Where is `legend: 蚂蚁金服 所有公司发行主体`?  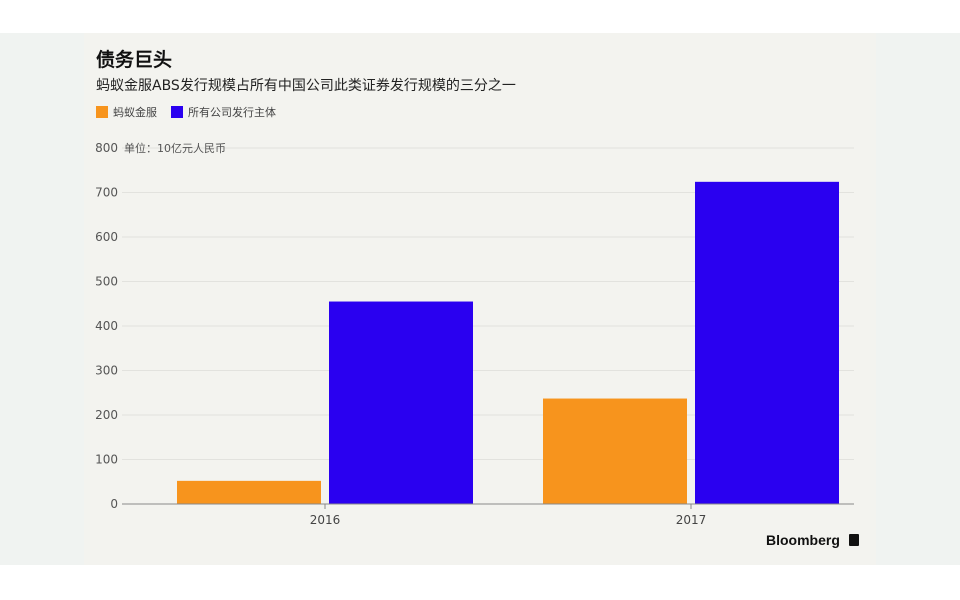
legend: 蚂蚁金服 所有公司发行主体 is located at coordinates (193, 112).